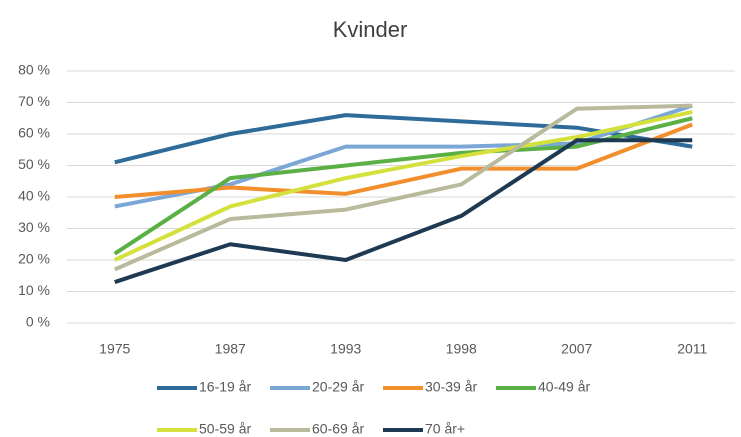 The height and width of the screenshot is (437, 741). What do you see at coordinates (461, 349) in the screenshot?
I see `x-tick-label: 1998` at bounding box center [461, 349].